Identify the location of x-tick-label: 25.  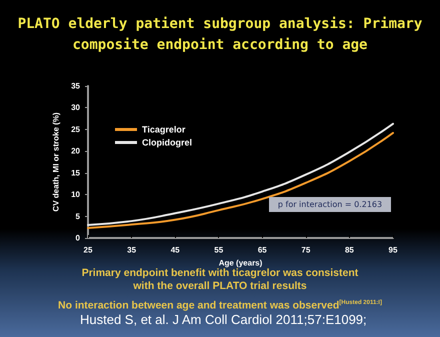
(88, 250).